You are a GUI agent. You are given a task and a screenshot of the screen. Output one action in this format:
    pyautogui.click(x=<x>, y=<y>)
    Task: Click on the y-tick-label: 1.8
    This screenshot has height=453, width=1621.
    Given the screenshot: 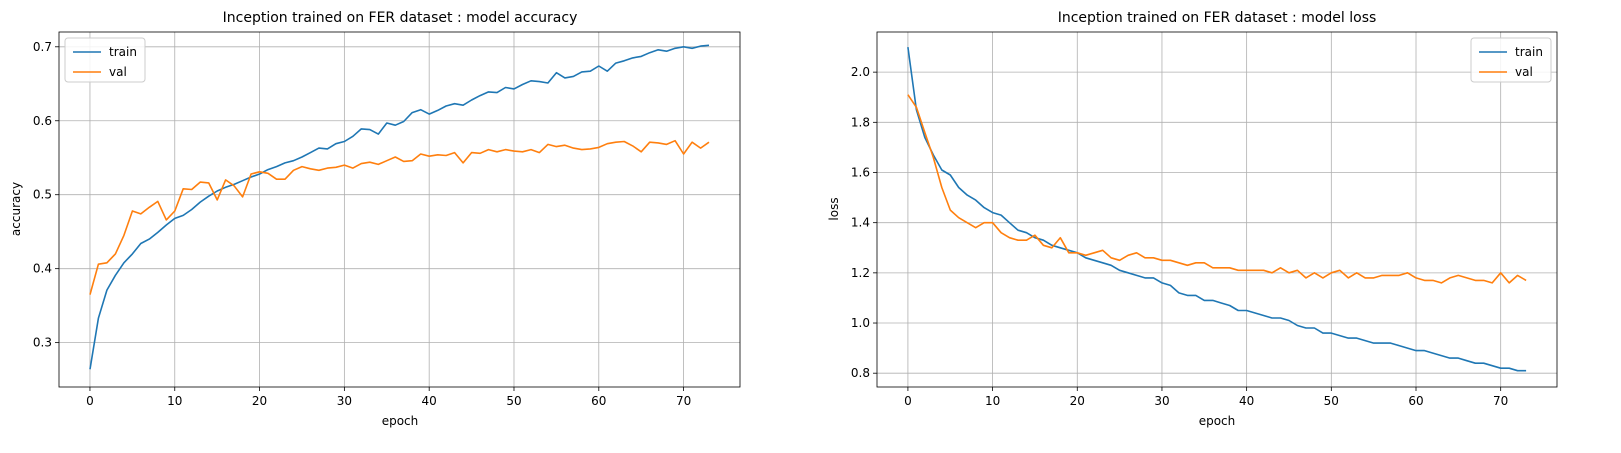 What is the action you would take?
    pyautogui.click(x=860, y=122)
    